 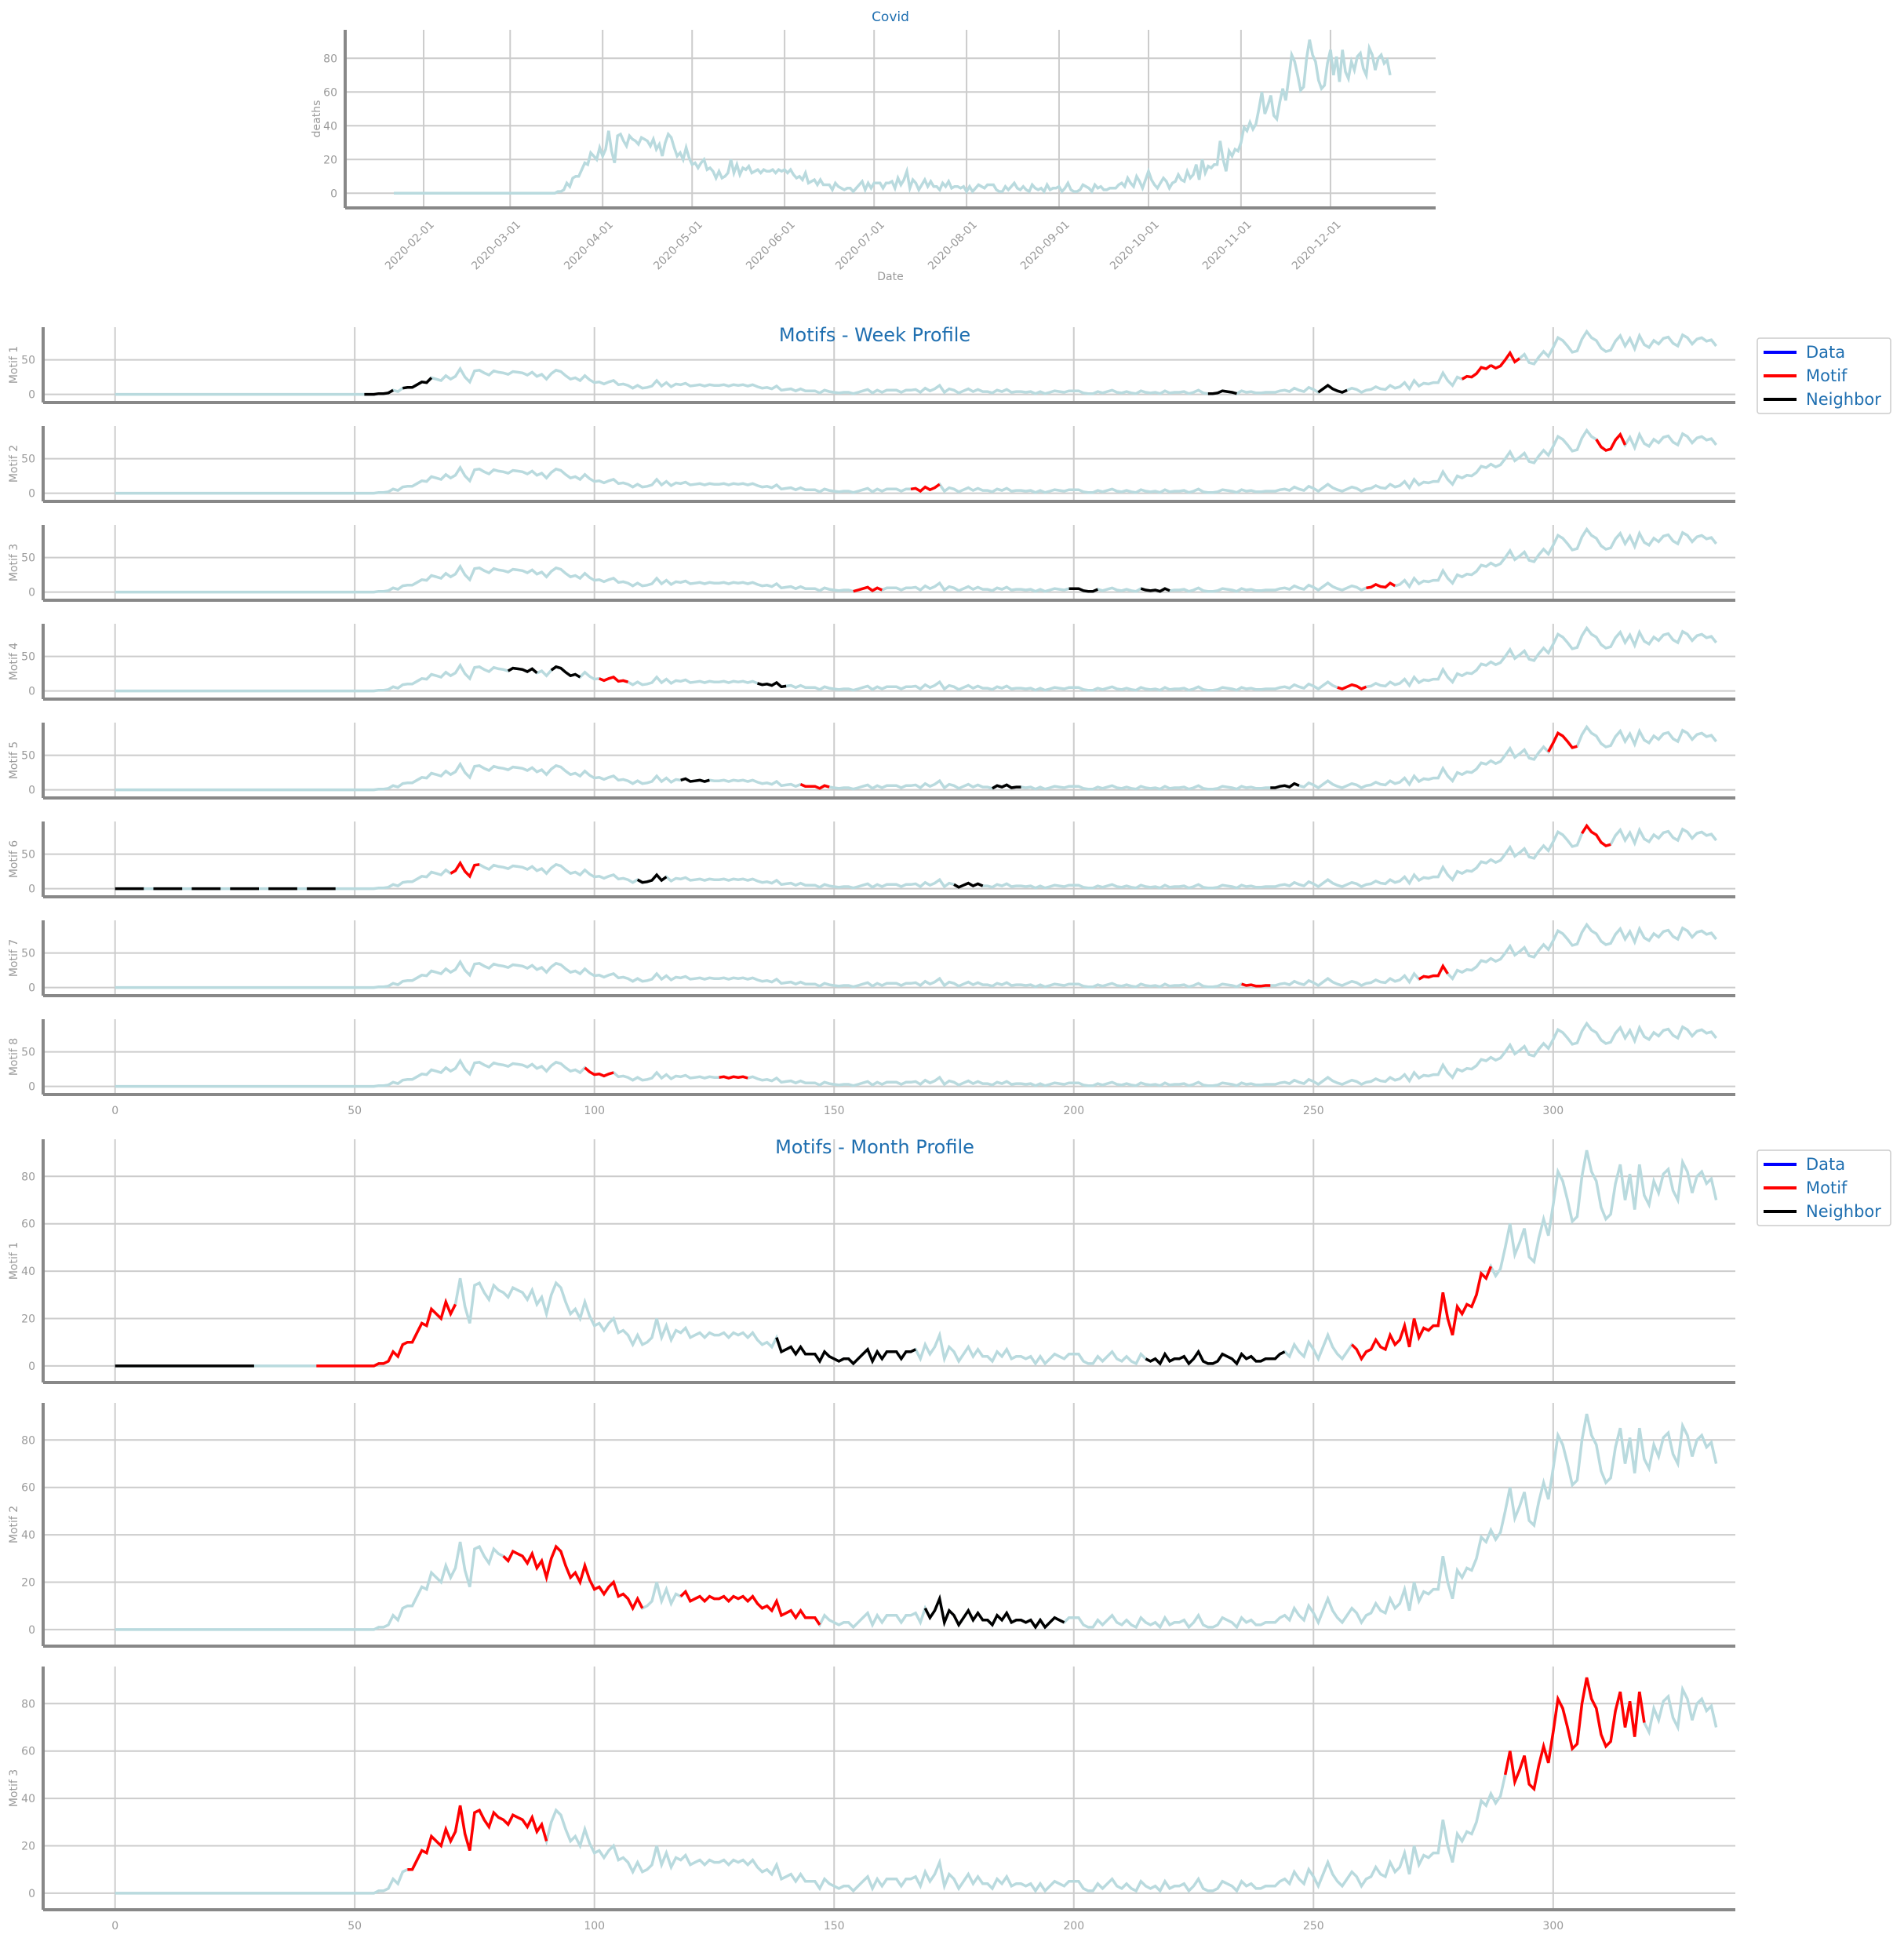 I want to click on motif-panel: 0 20 40 60 80 Motif 3 0 50 100 150 200 250 300, so click(x=871, y=1800).